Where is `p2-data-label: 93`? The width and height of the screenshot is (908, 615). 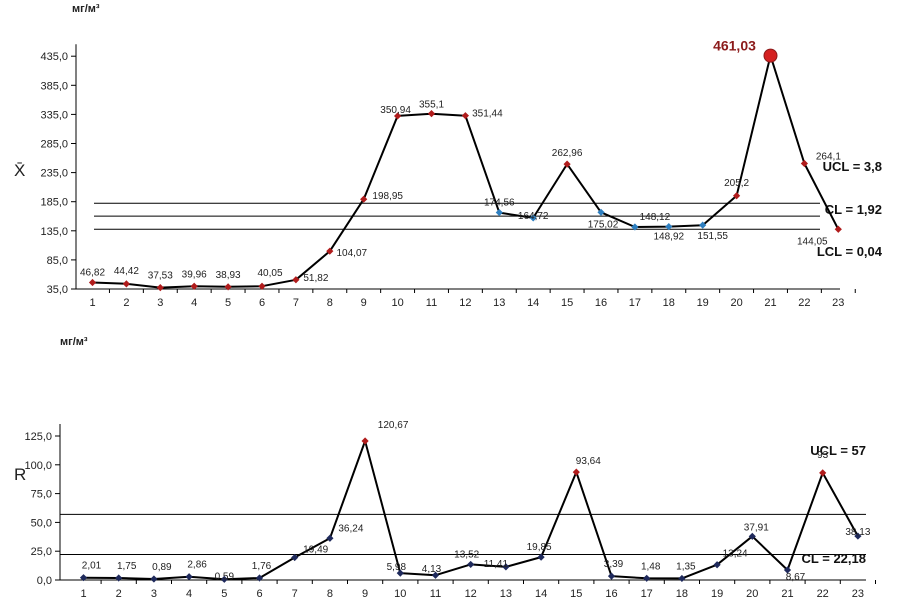 p2-data-label: 93 is located at coordinates (823, 455).